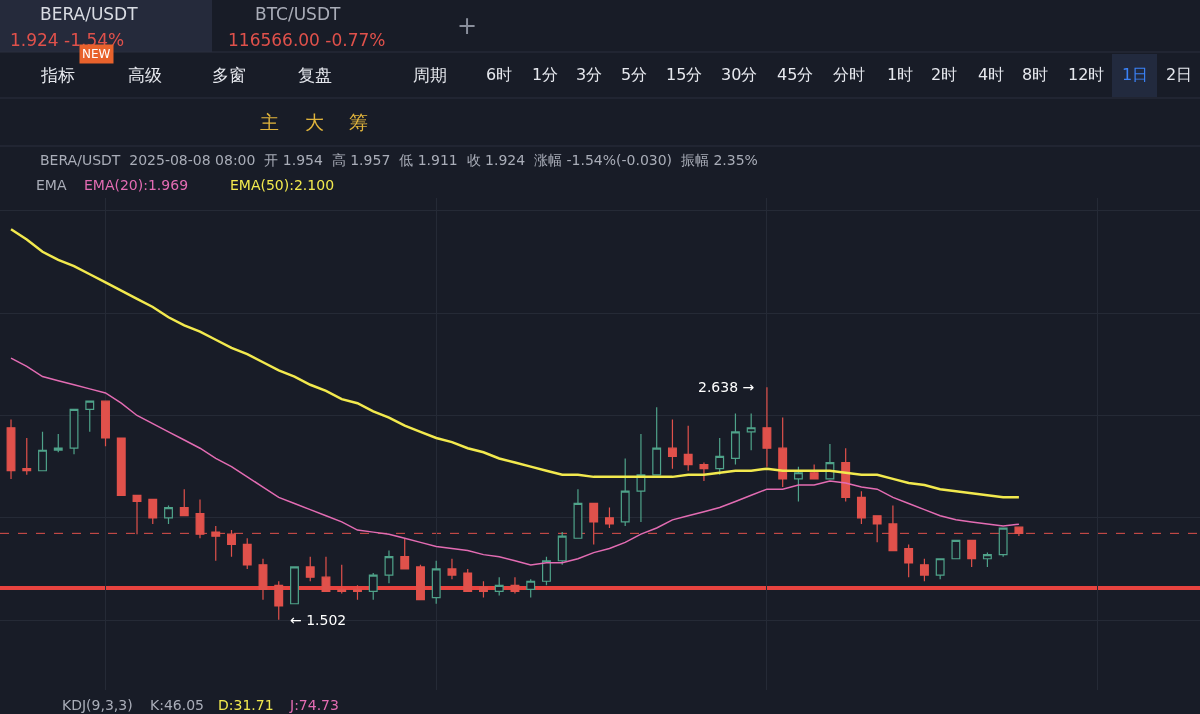 The width and height of the screenshot is (1200, 714). What do you see at coordinates (358, 122) in the screenshot?
I see `text: 筹` at bounding box center [358, 122].